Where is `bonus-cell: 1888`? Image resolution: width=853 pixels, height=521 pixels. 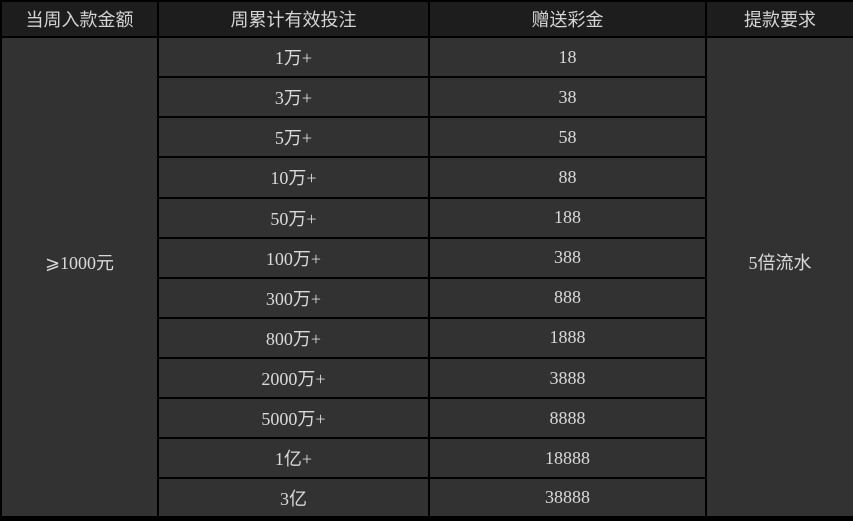 bonus-cell: 1888 is located at coordinates (567, 338).